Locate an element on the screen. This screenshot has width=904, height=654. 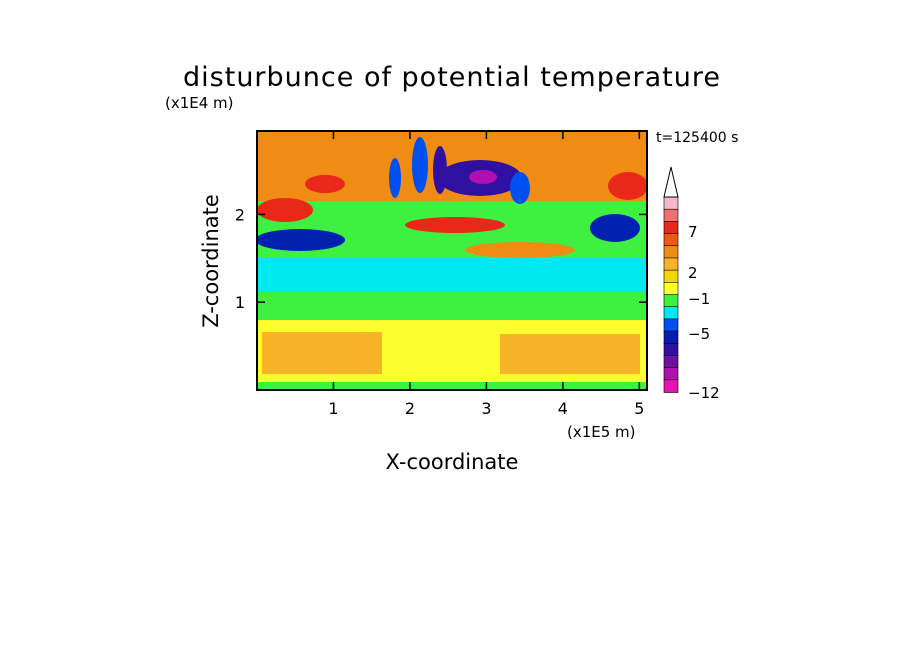
orange-streak-mid is located at coordinates (520, 250).